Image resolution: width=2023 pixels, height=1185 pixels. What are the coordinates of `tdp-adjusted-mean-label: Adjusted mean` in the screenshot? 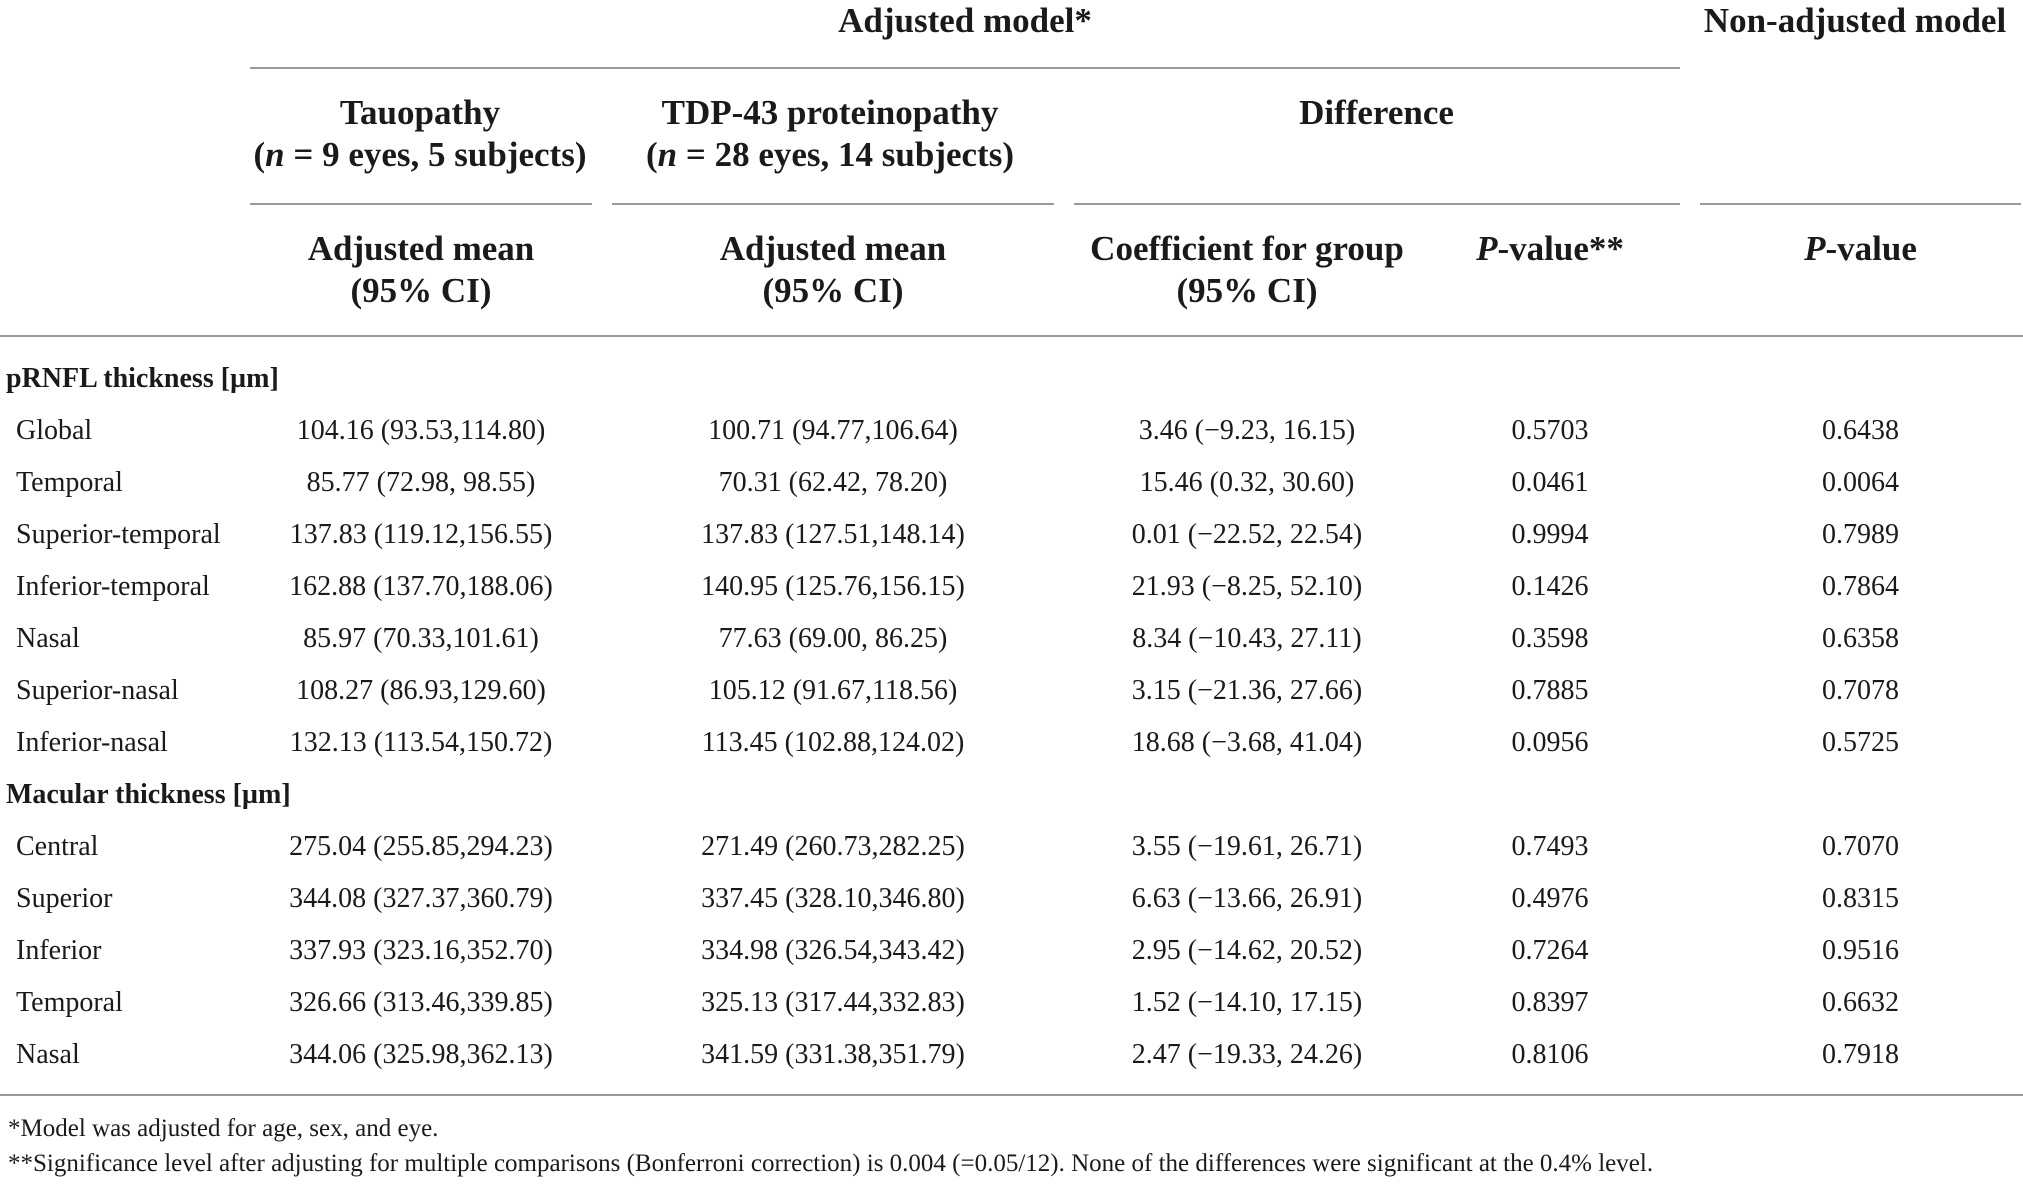 It's located at (833, 248).